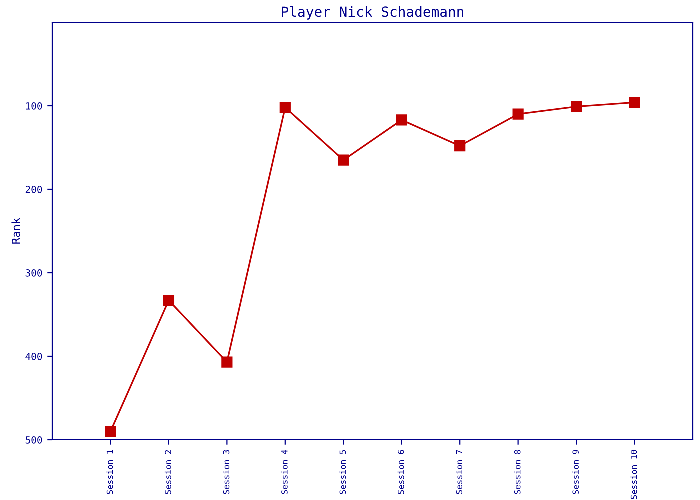  What do you see at coordinates (634, 475) in the screenshot?
I see `x-tick-label: Session 10` at bounding box center [634, 475].